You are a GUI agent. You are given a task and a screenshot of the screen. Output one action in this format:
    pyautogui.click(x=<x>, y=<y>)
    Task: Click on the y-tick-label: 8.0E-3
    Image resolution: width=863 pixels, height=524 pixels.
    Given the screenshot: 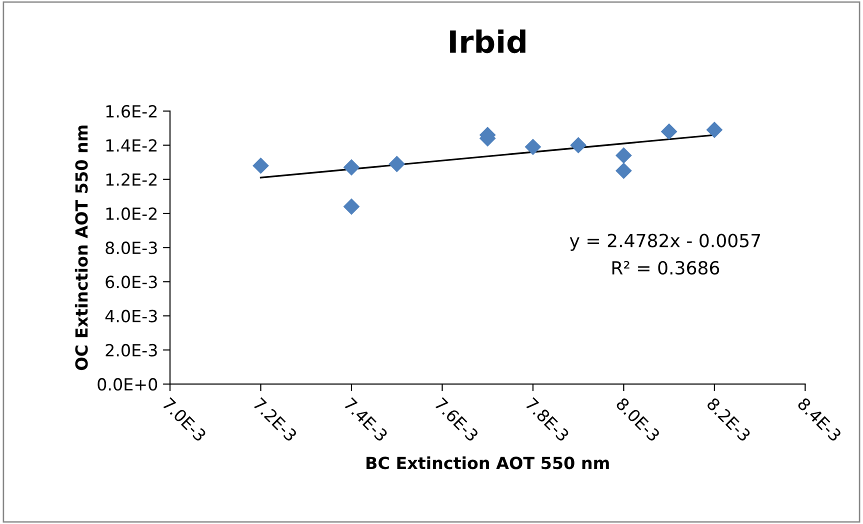 What is the action you would take?
    pyautogui.click(x=131, y=248)
    